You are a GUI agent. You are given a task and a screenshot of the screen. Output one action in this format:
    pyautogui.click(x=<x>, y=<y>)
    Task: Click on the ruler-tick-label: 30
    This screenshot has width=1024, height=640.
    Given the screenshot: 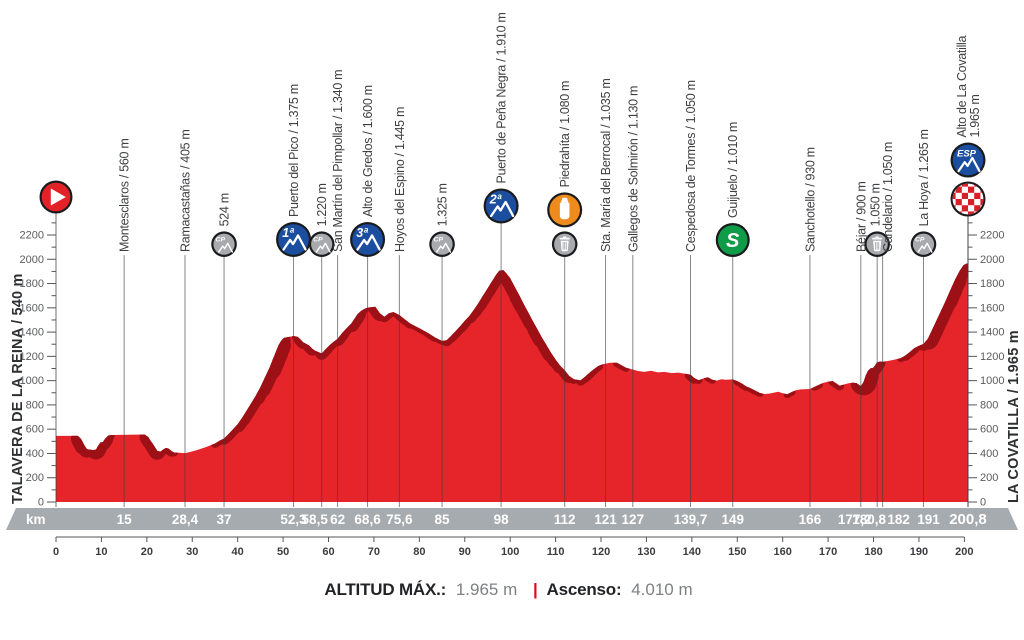 What is the action you would take?
    pyautogui.click(x=192, y=552)
    